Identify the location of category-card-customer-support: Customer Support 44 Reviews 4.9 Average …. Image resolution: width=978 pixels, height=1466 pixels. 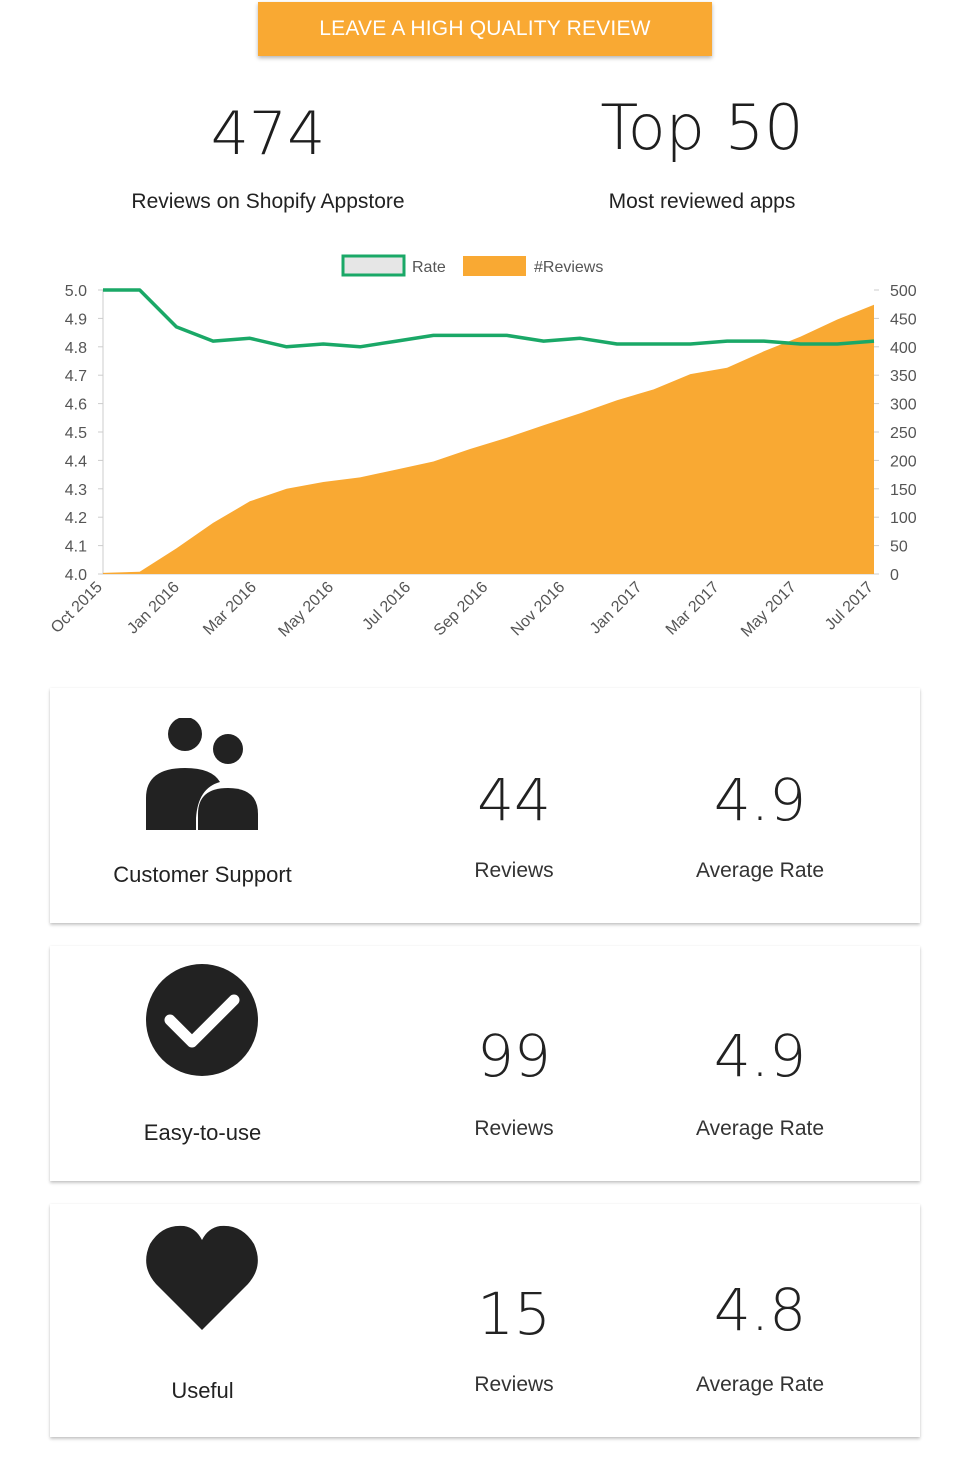
(485, 805).